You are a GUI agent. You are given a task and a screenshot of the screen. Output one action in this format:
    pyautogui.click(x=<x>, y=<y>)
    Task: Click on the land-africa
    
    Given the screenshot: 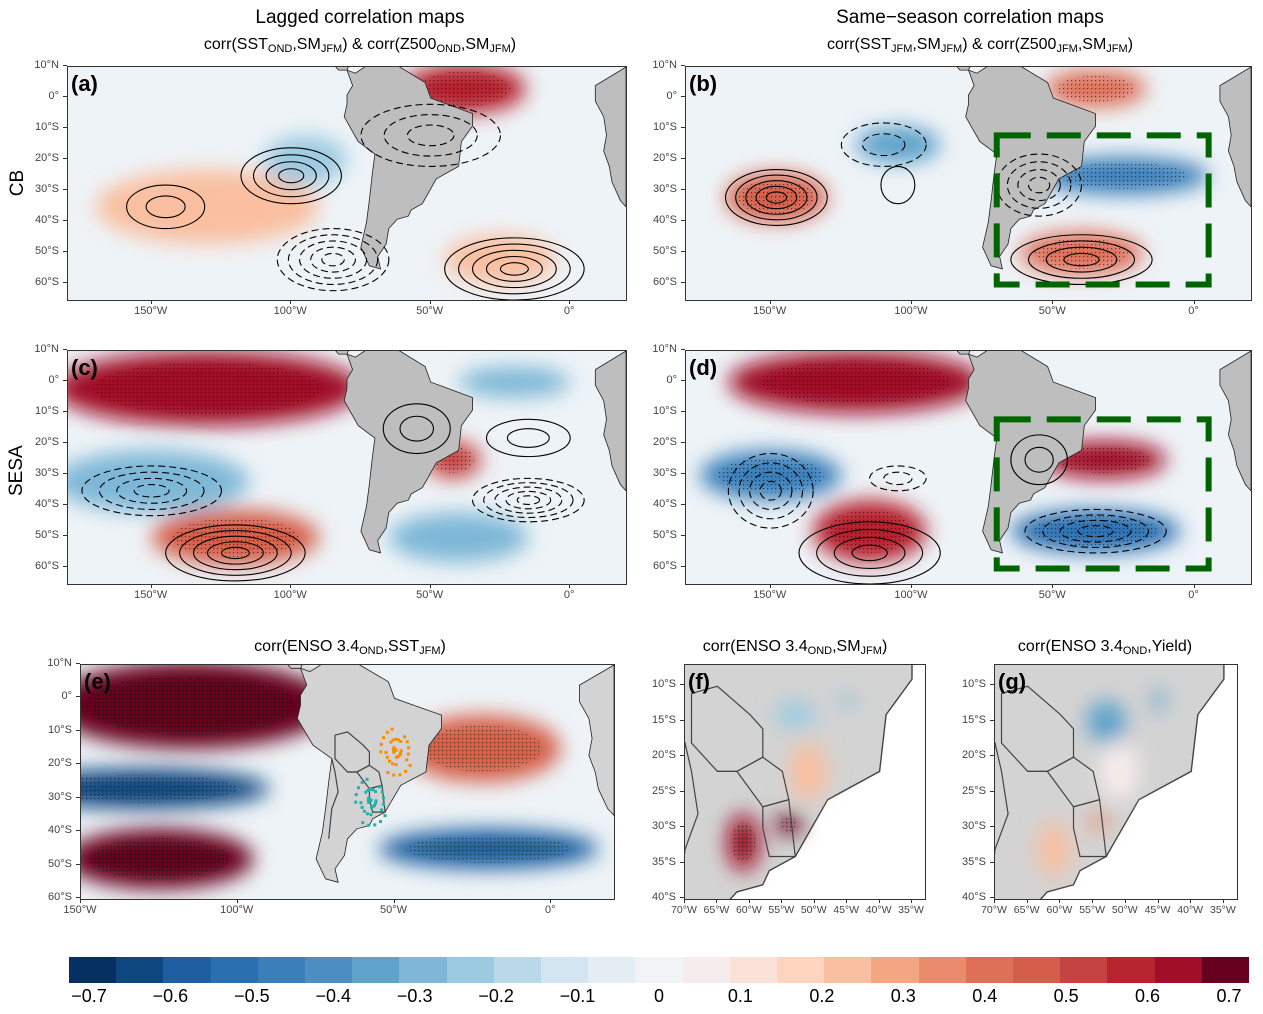 What is the action you would take?
    pyautogui.click(x=1235, y=137)
    